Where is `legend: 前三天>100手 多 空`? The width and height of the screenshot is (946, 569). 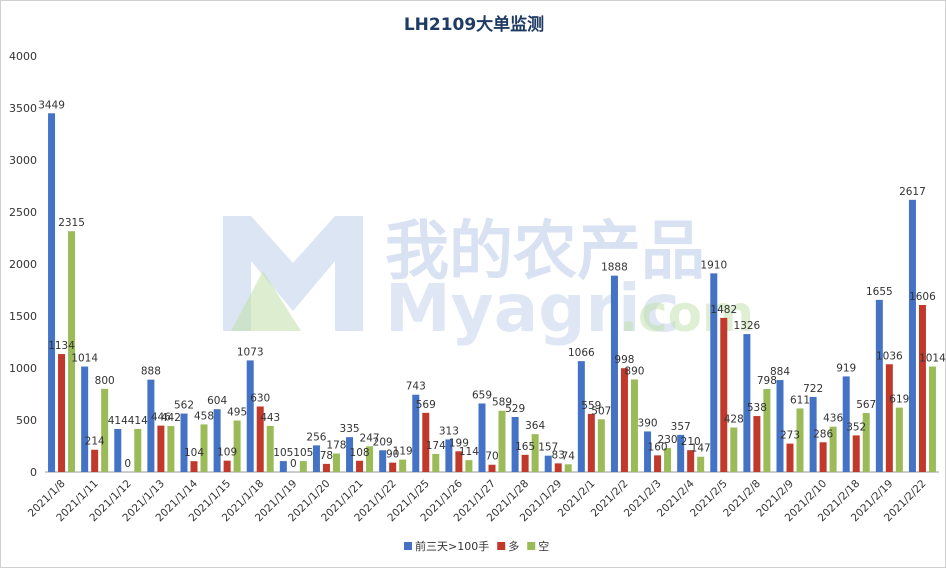 legend: 前三天>100手 多 空 is located at coordinates (476, 546).